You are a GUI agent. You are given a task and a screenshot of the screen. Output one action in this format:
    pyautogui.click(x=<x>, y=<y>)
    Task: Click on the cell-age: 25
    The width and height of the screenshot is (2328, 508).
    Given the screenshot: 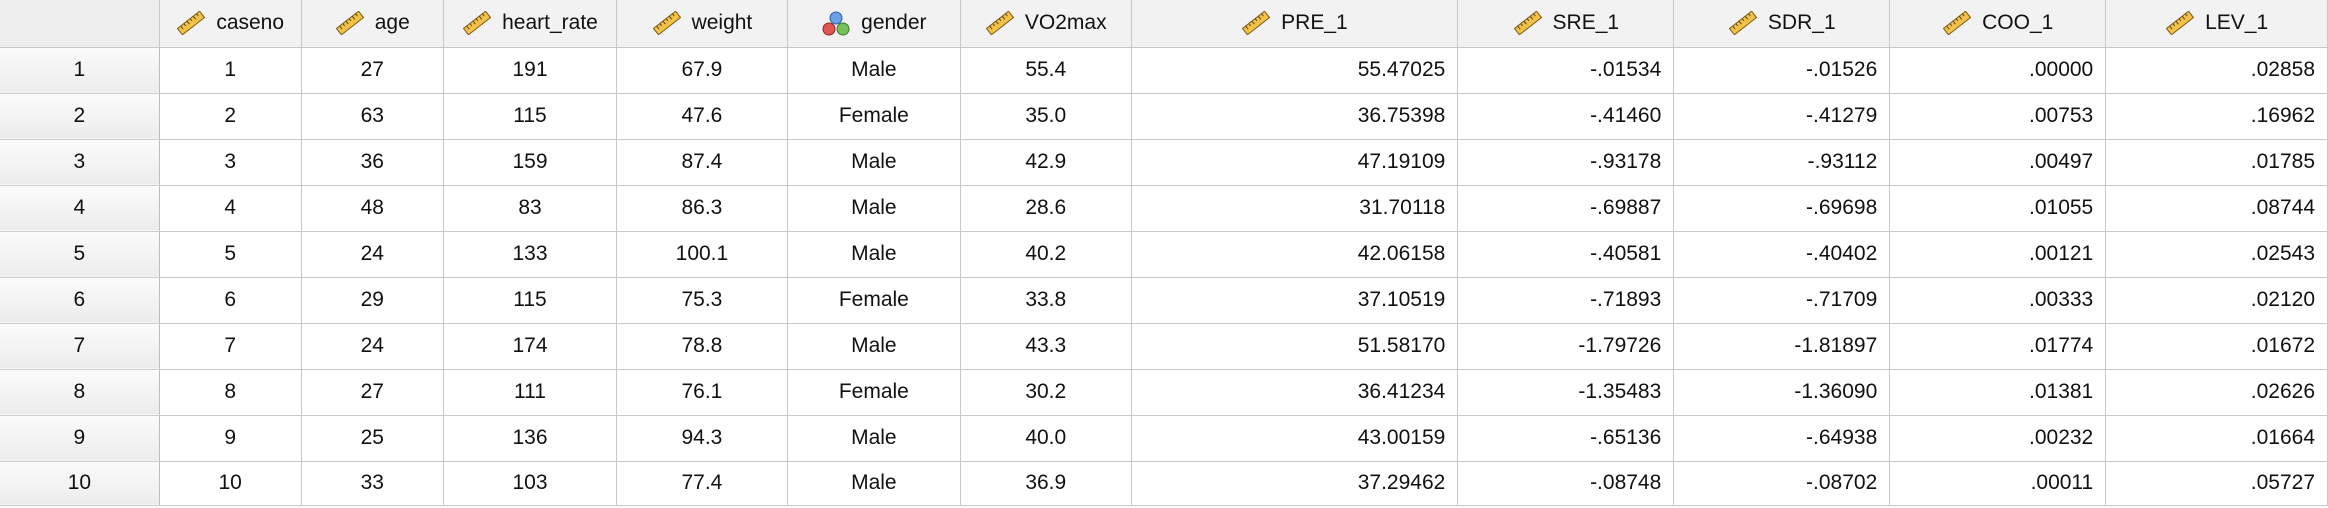 What is the action you would take?
    pyautogui.click(x=372, y=438)
    